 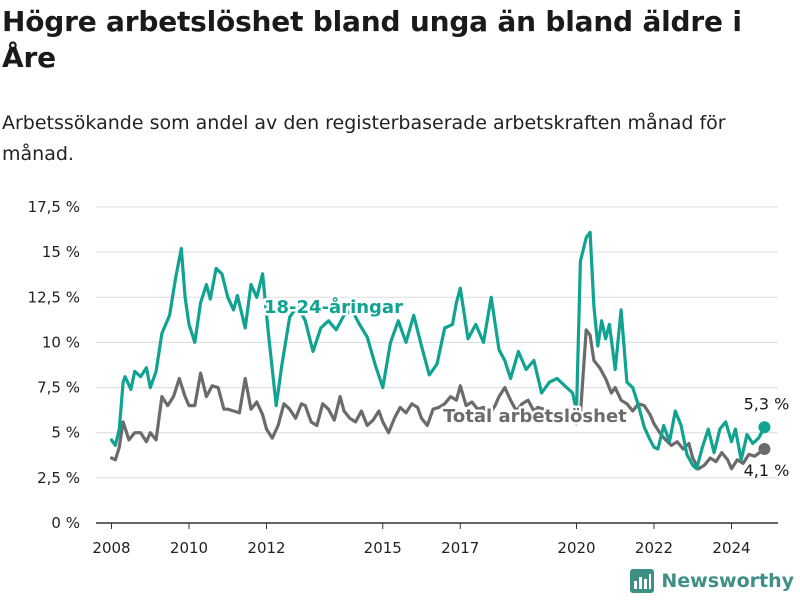 I want to click on series-18-24-name-label-halo: 18-24-åringar, so click(x=333, y=307).